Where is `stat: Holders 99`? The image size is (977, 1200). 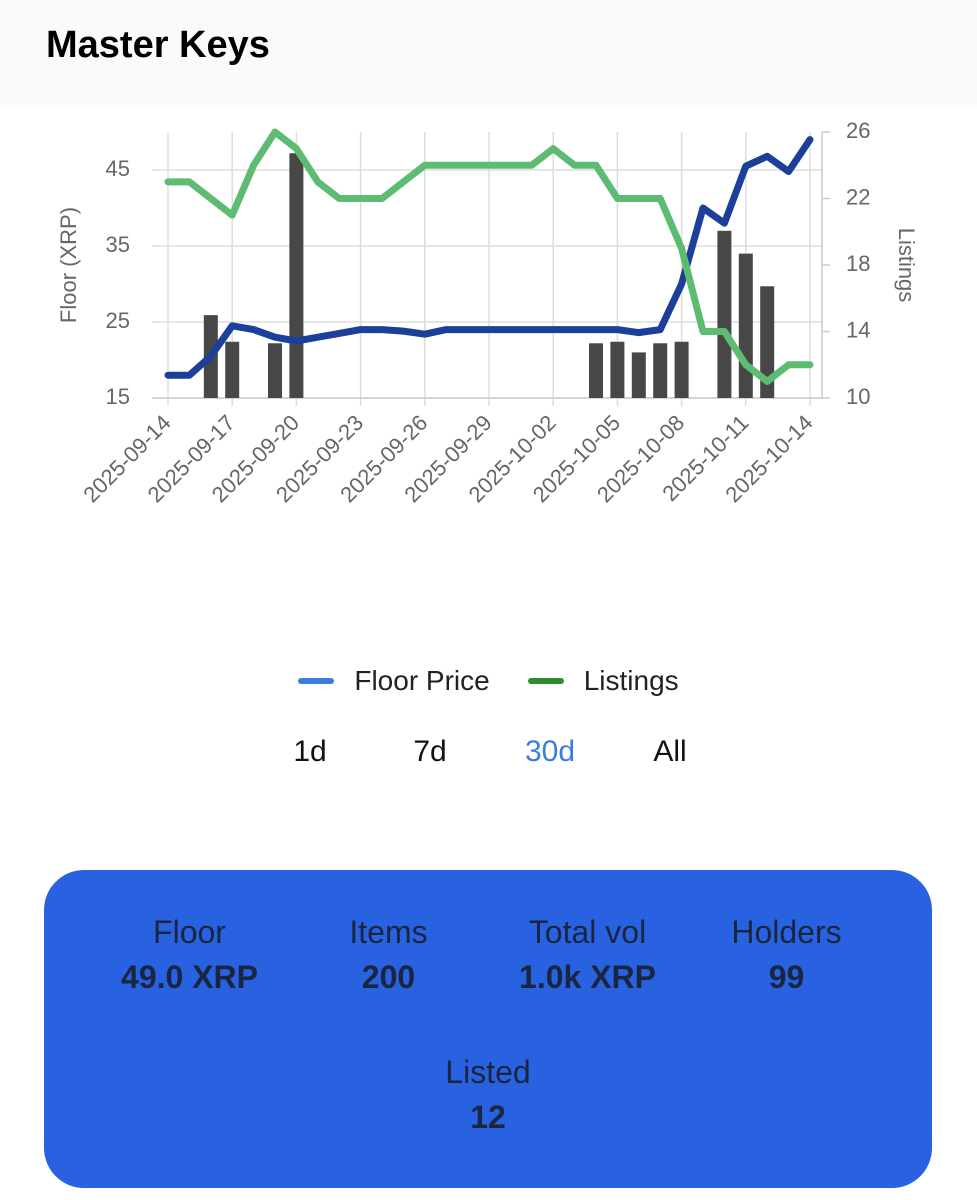 stat: Holders 99 is located at coordinates (786, 984).